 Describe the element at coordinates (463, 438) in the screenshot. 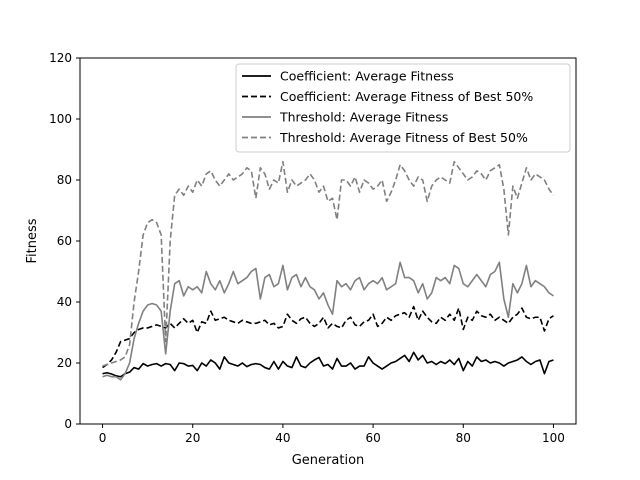

I see `x-tick-label: 80` at that location.